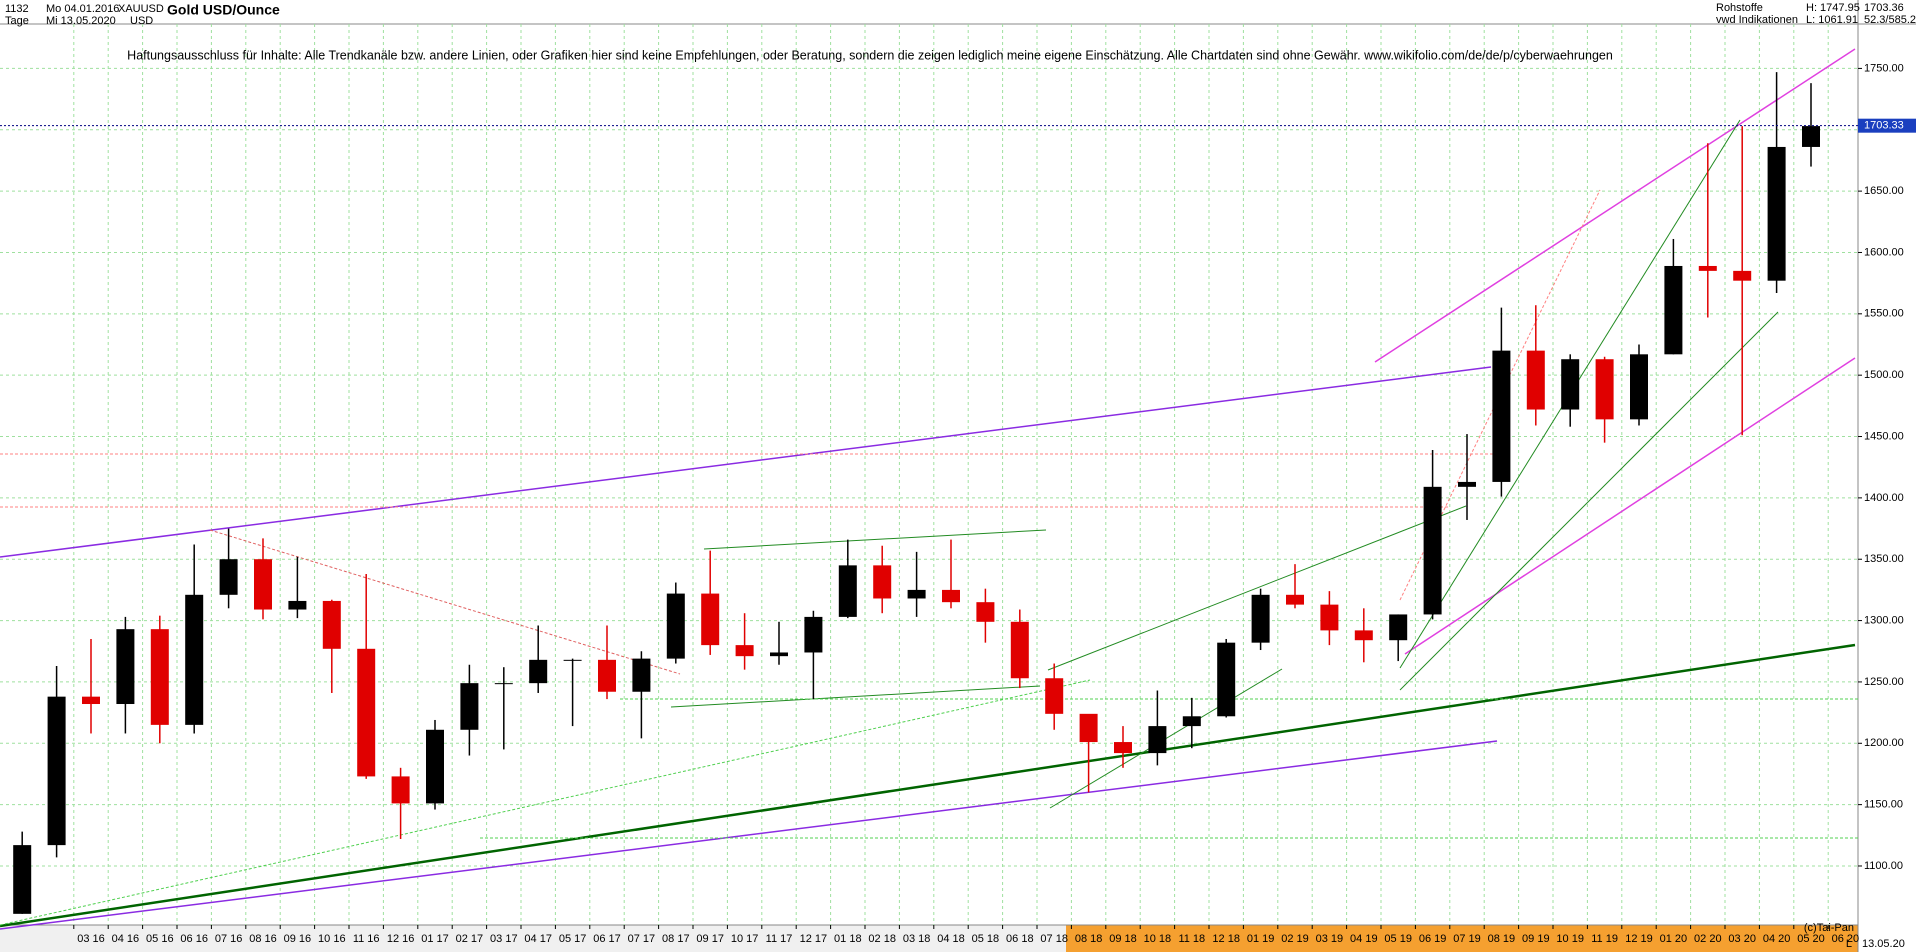 The width and height of the screenshot is (1916, 952). What do you see at coordinates (745, 939) in the screenshot?
I see `x-tick-label: 10 17` at bounding box center [745, 939].